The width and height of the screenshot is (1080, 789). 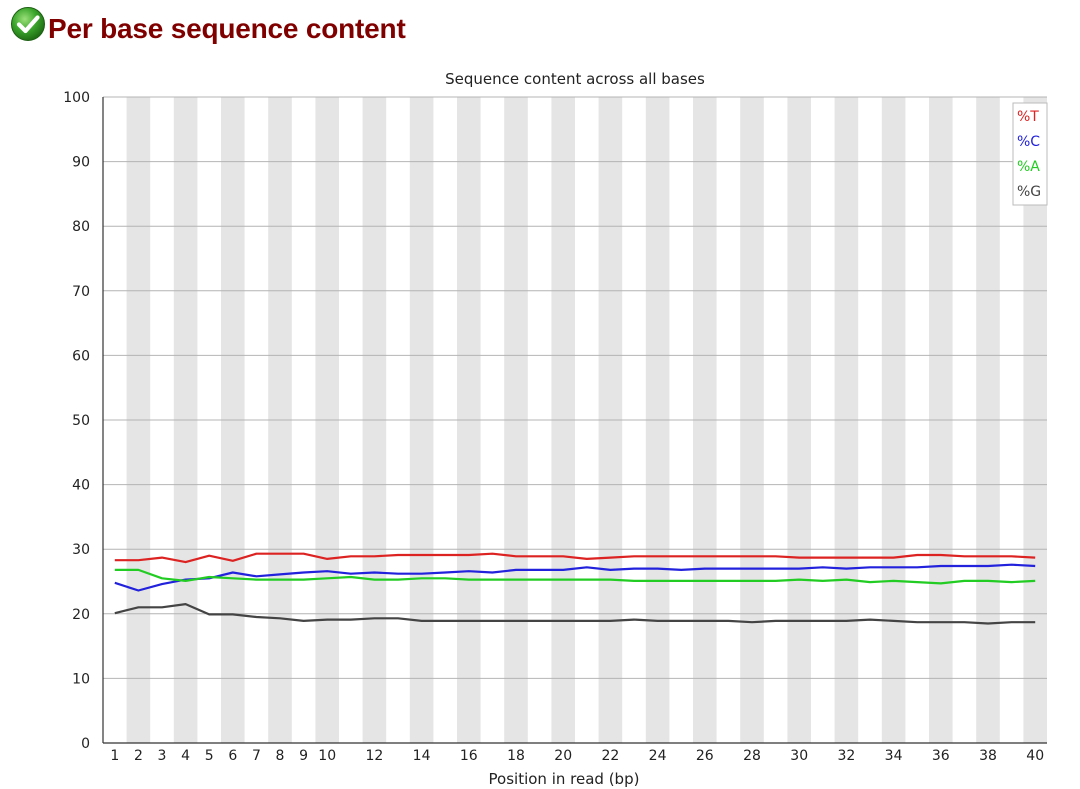 I want to click on legend-entry: %G, so click(x=1029, y=192).